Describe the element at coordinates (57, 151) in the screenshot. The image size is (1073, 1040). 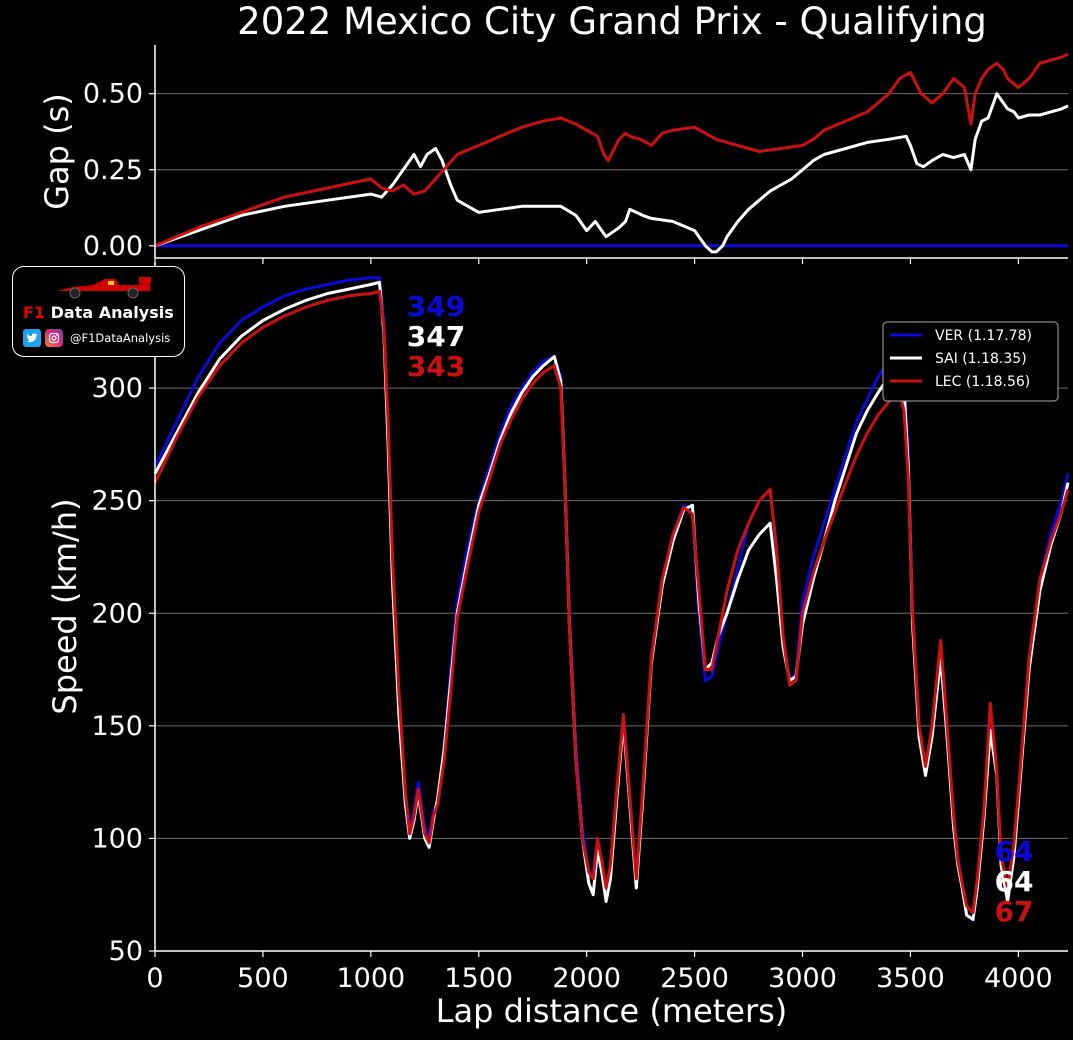
I see `y-axis-label: Gap (s)` at that location.